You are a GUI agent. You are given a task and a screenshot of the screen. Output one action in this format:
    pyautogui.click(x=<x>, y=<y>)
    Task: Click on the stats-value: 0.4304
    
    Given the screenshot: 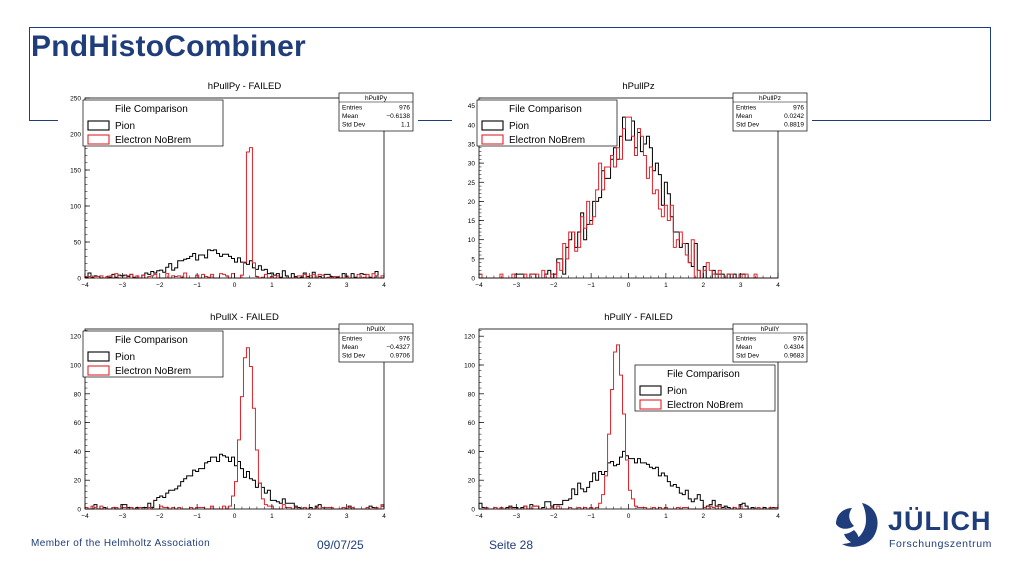 What is the action you would take?
    pyautogui.click(x=794, y=347)
    